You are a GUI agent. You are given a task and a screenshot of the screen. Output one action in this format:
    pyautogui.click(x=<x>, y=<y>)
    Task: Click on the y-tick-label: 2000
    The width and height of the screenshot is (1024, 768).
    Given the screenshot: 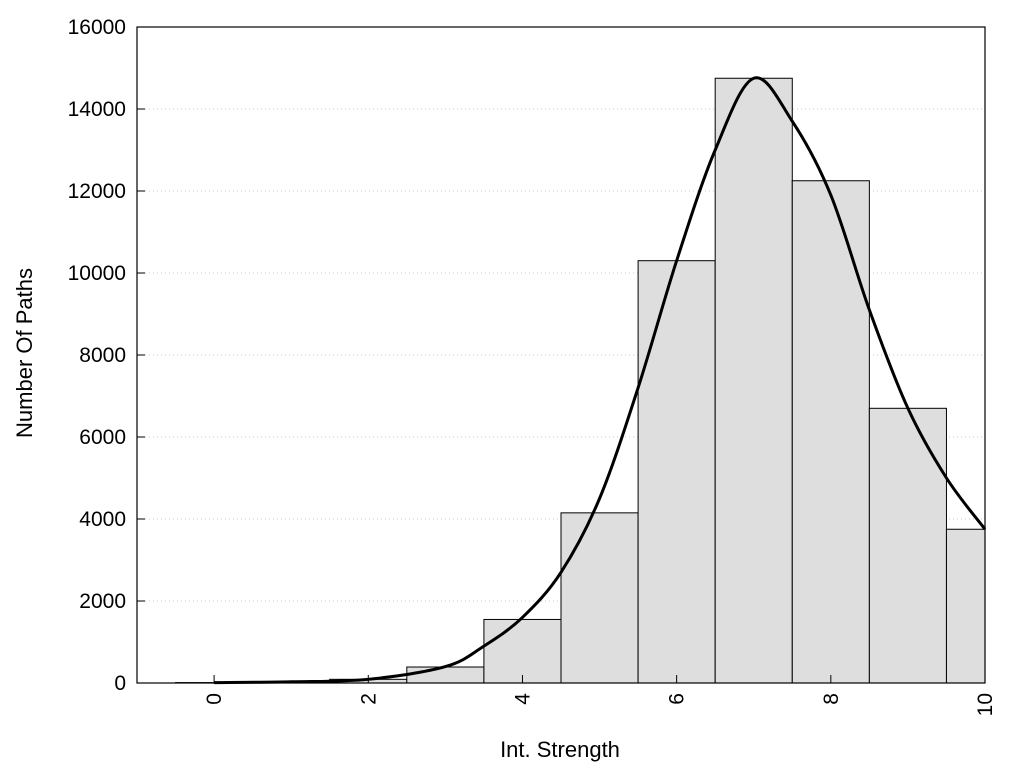 What is the action you would take?
    pyautogui.click(x=102, y=601)
    